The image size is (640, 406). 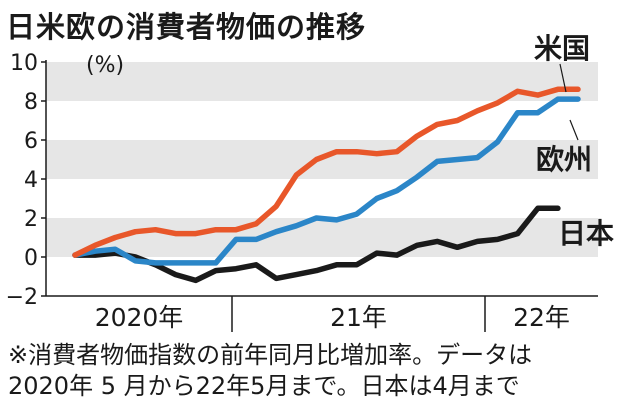 I want to click on y-unit-label: (%), so click(x=105, y=65).